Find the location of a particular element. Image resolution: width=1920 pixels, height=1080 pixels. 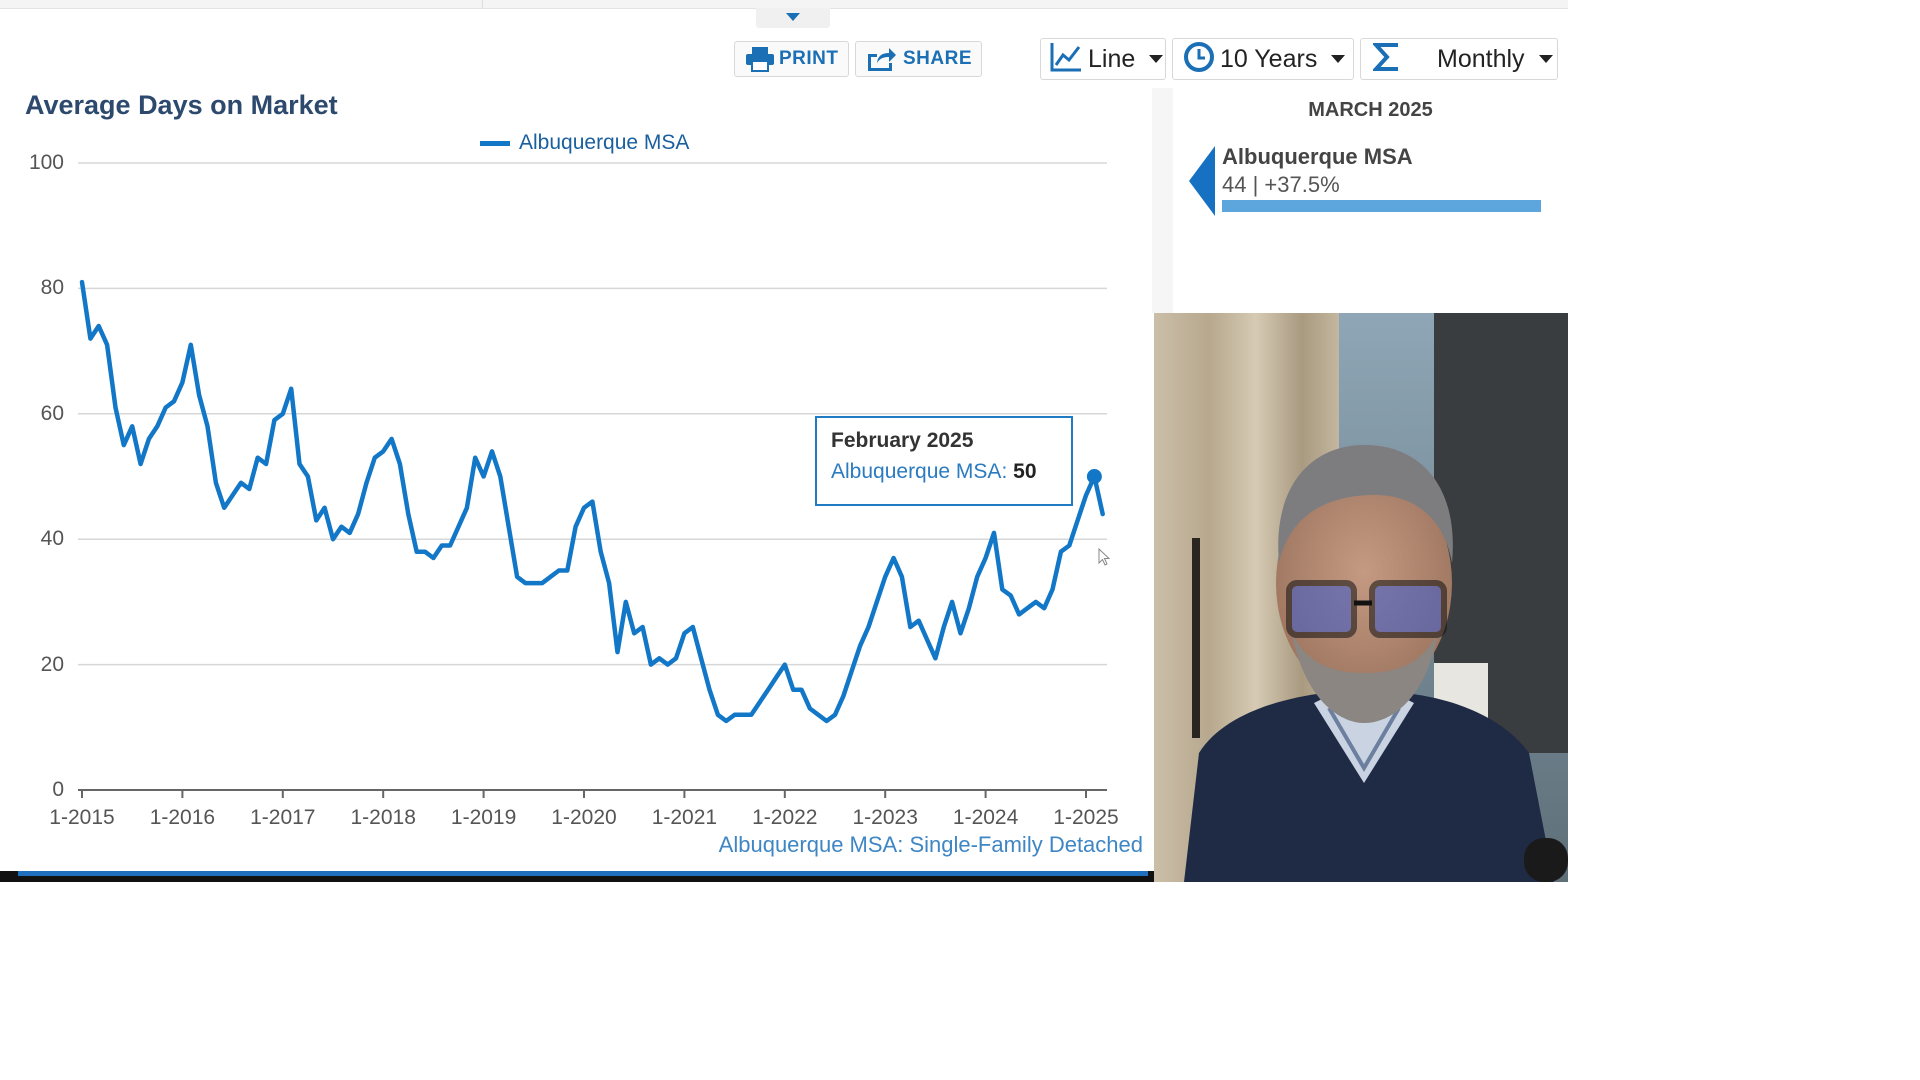

legend-swatch is located at coordinates (495, 143).